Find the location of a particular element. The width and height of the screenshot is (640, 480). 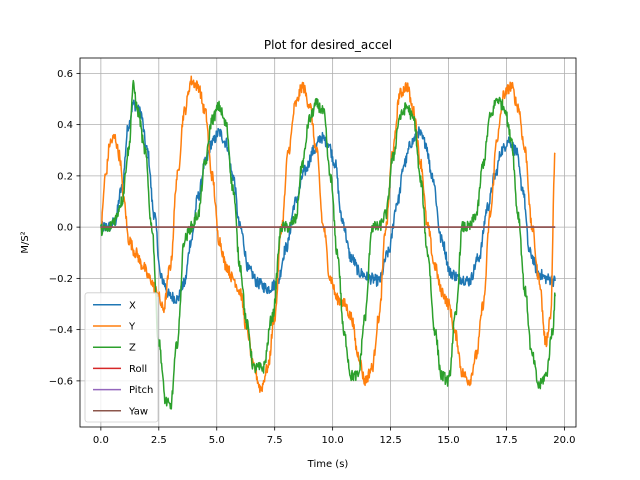

y-tick-label: −0.4 is located at coordinates (61, 330).